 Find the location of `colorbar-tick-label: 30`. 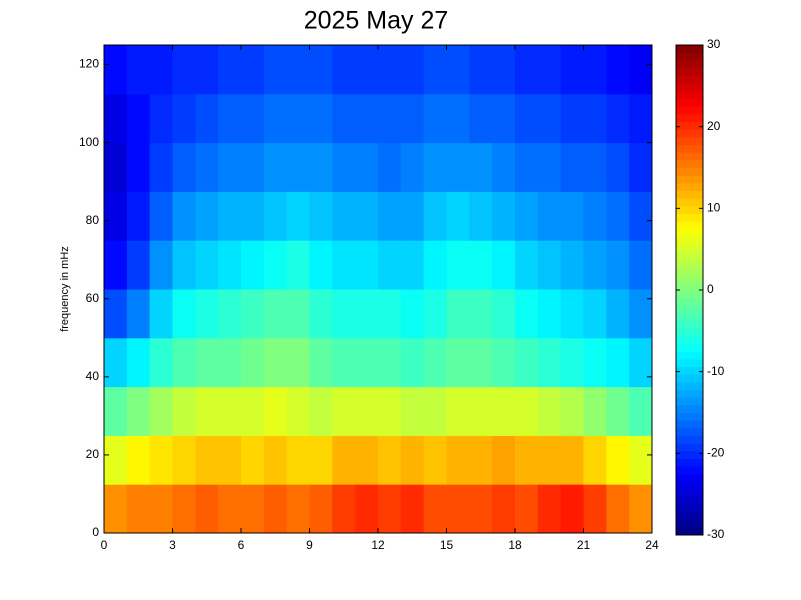

colorbar-tick-label: 30 is located at coordinates (714, 44).